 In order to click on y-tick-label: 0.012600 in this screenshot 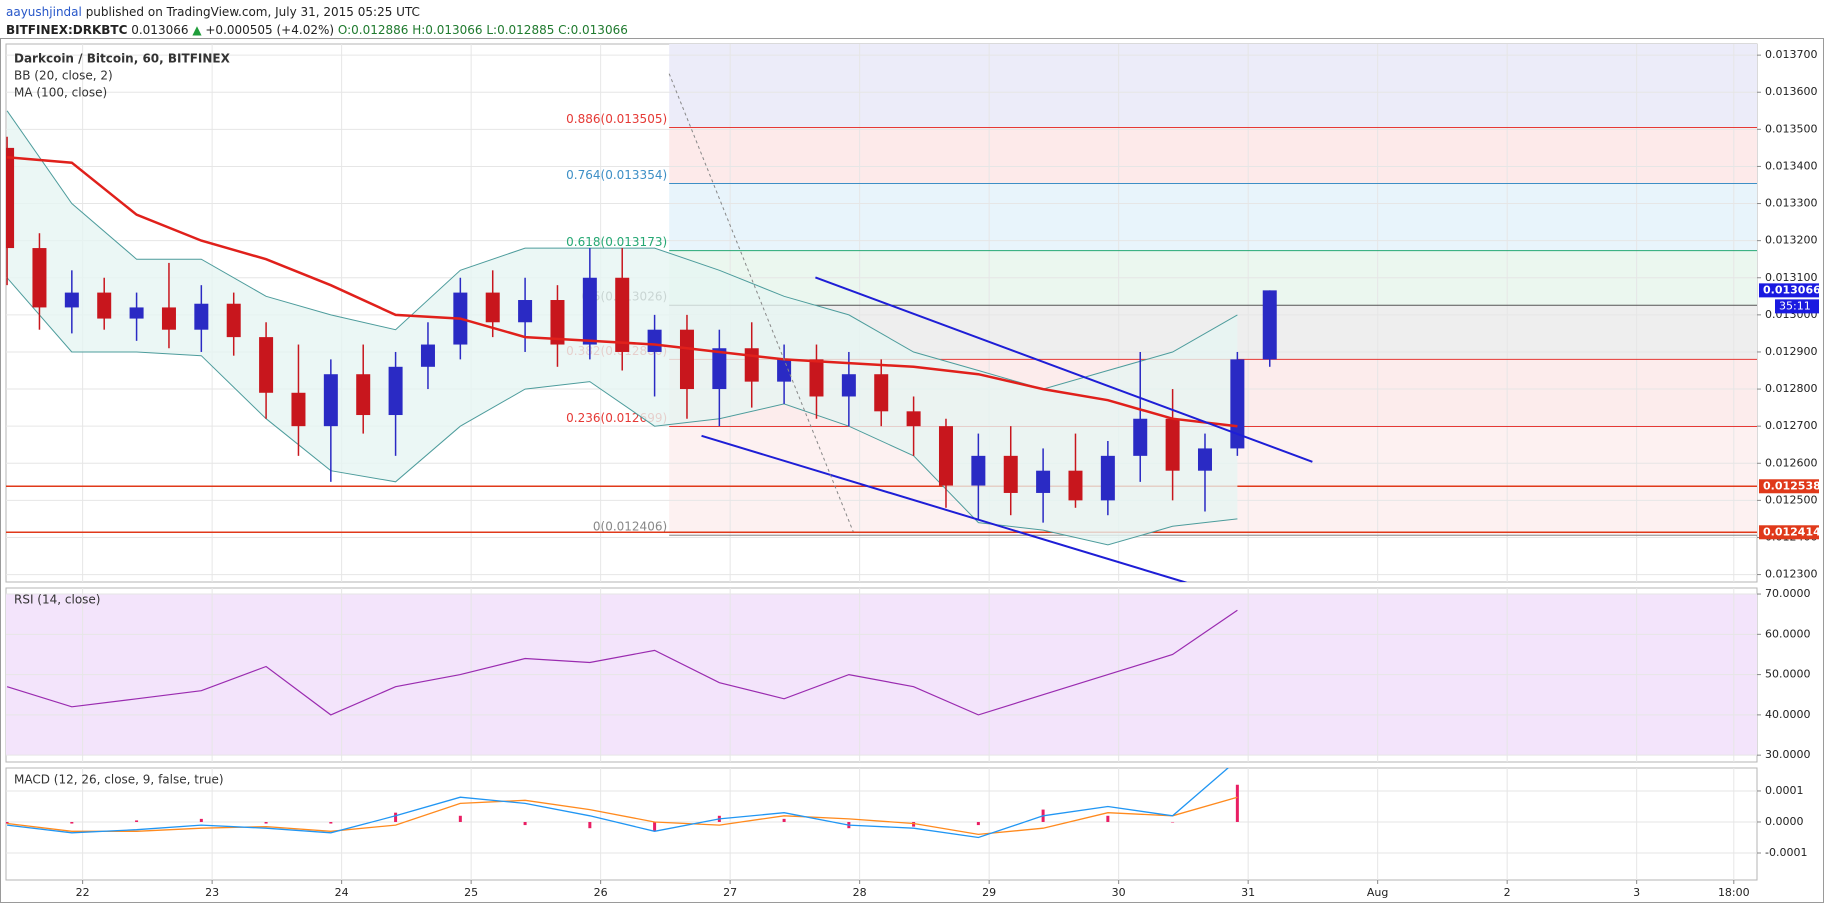, I will do `click(1791, 462)`.